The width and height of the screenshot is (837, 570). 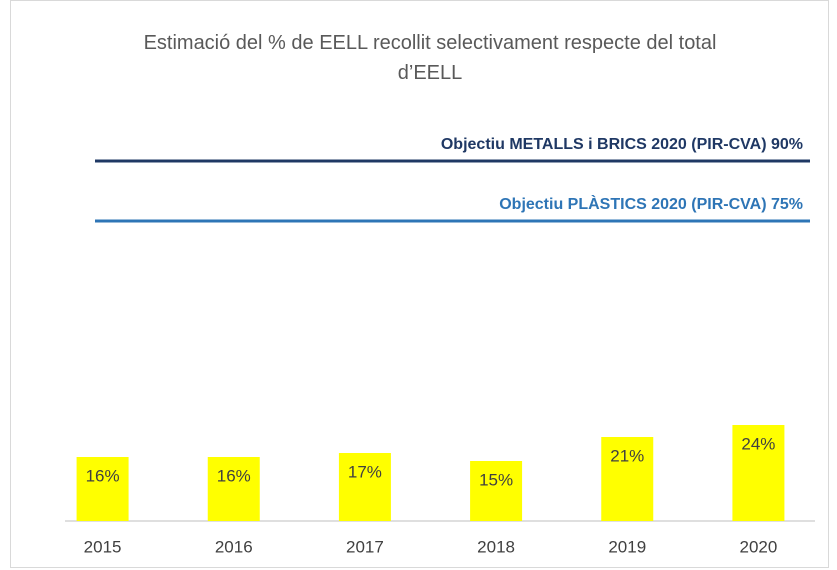 What do you see at coordinates (651, 203) in the screenshot?
I see `target-label: Objectiu PLÀSTICS 2020 (PIR-CVA) 75%` at bounding box center [651, 203].